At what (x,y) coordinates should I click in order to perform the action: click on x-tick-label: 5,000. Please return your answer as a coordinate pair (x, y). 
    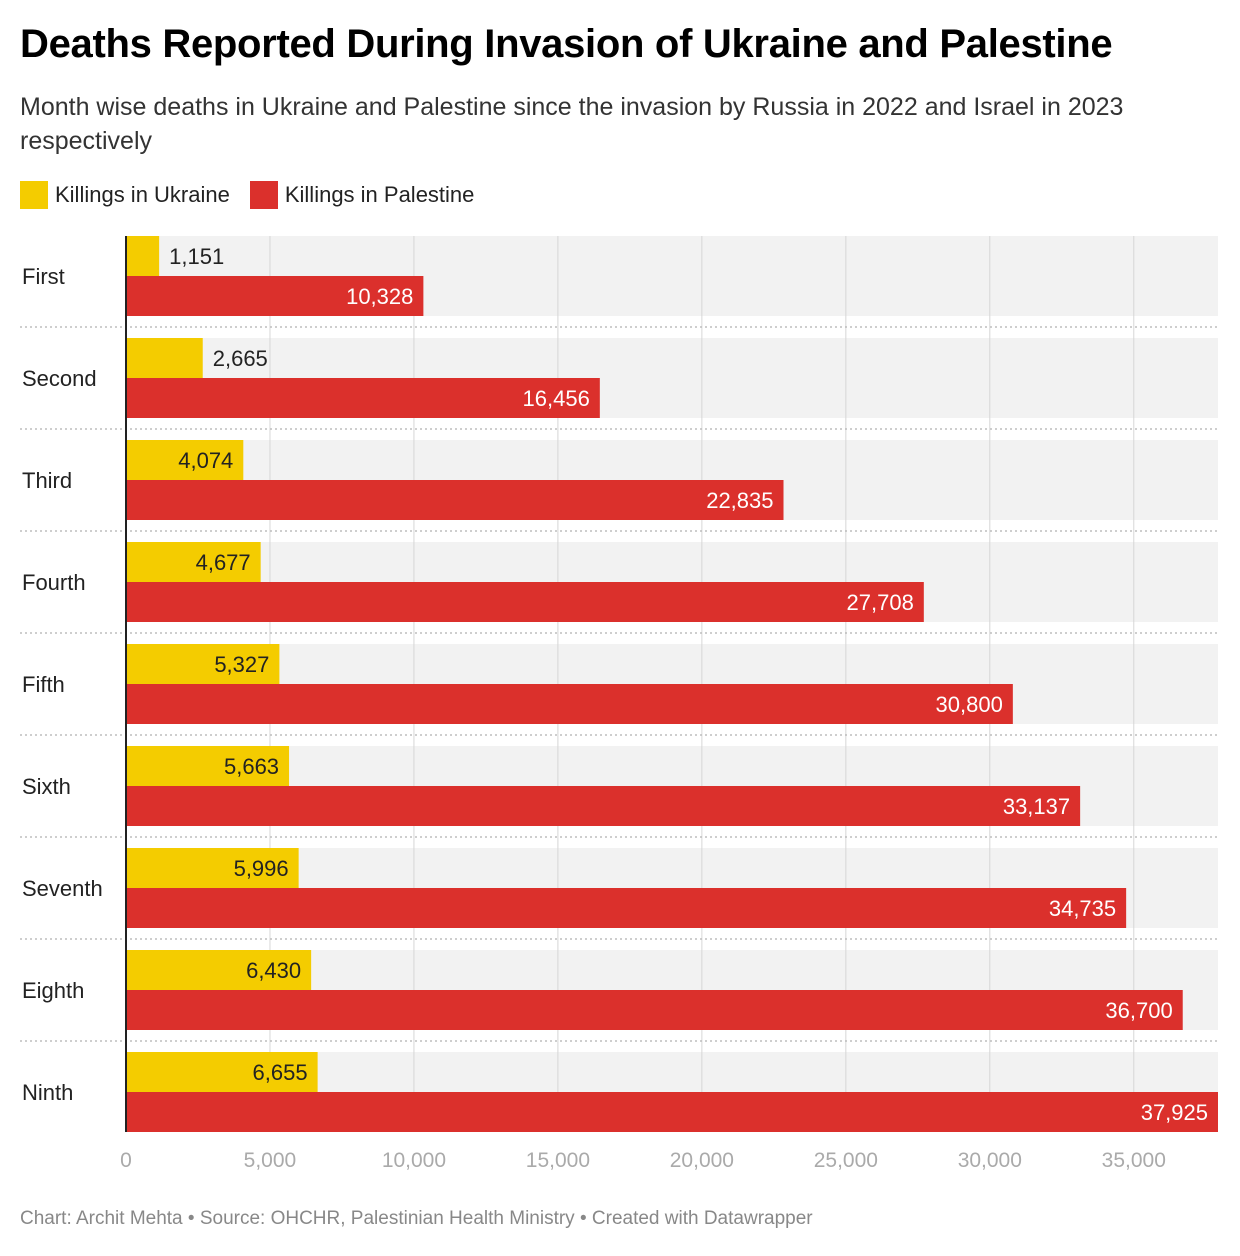
    Looking at the image, I should click on (270, 1160).